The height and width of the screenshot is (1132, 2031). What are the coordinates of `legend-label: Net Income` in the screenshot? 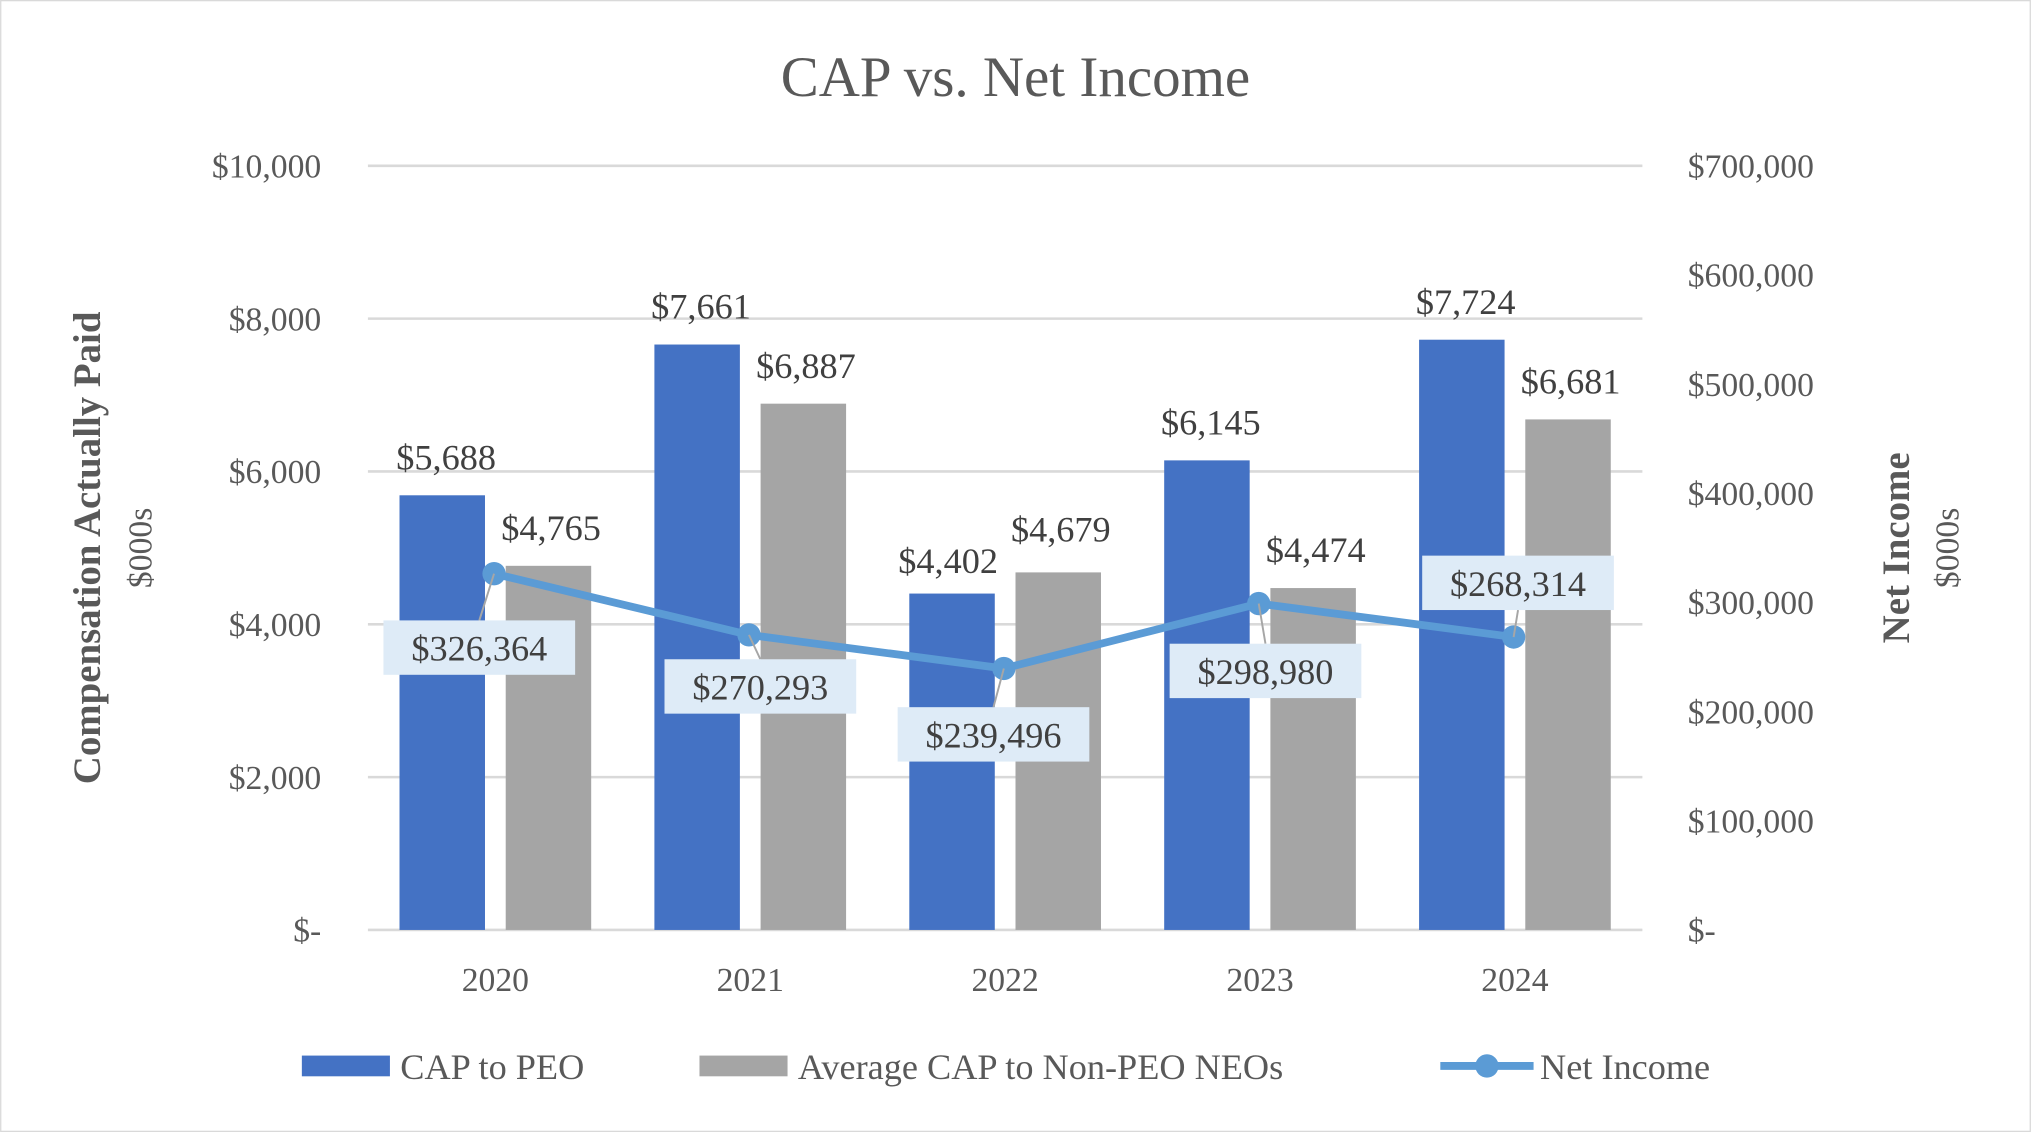 It's located at (1625, 1067).